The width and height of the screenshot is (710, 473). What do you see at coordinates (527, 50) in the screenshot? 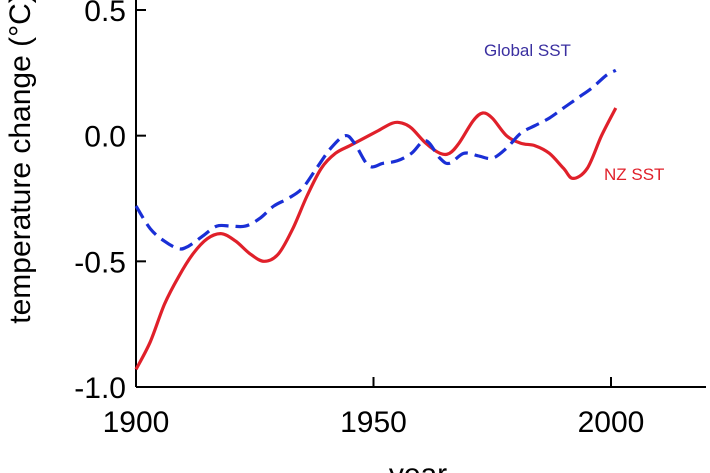
I see `series-label-global-sst: Global SST` at bounding box center [527, 50].